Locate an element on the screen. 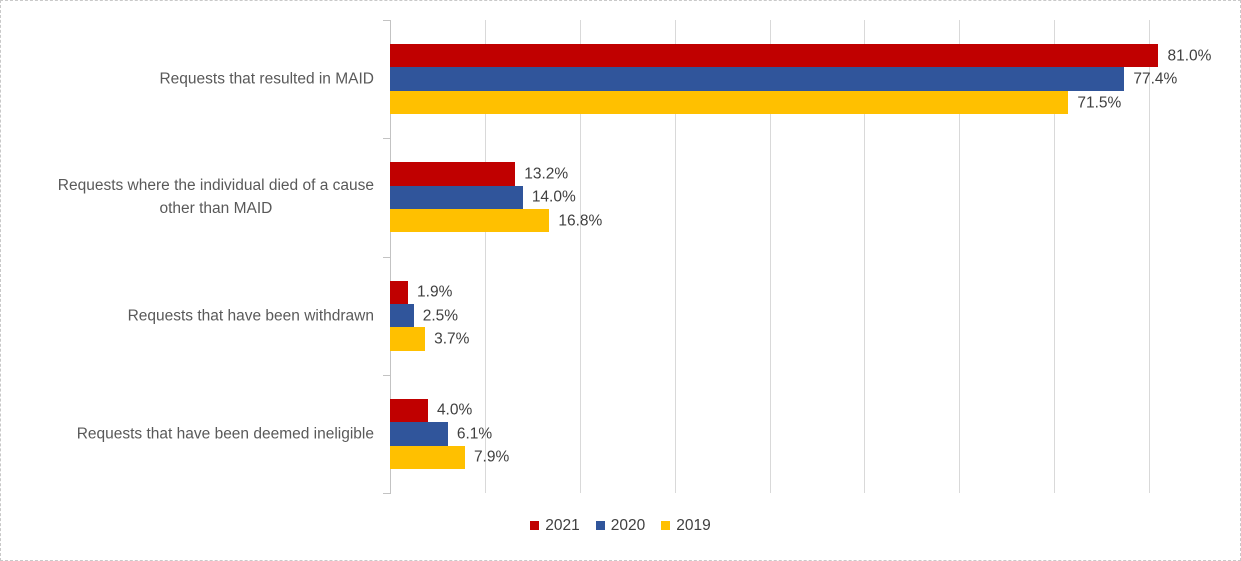 This screenshot has height=561, width=1241. legend: 2021 2020 2019 is located at coordinates (620, 526).